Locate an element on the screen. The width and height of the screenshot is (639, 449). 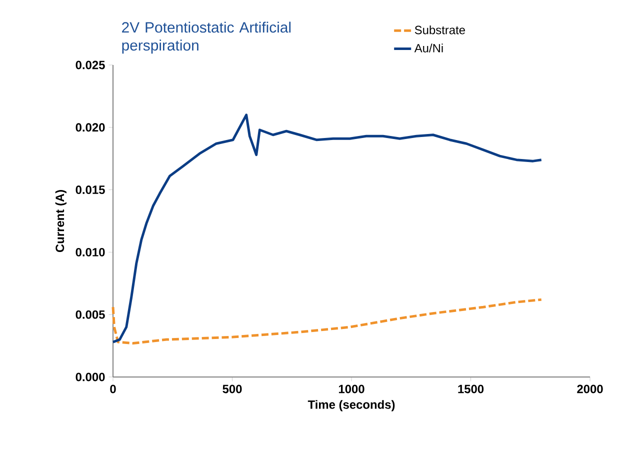
x-axis-title: Time (seconds) is located at coordinates (351, 406).